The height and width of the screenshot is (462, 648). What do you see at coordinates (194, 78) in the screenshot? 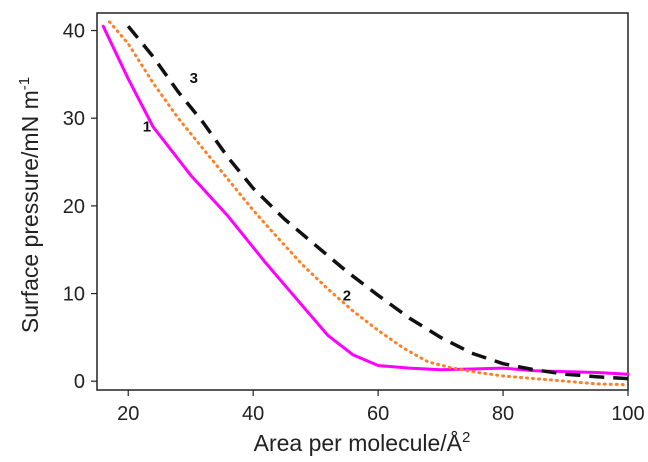
I see `curve-label-3: 3` at bounding box center [194, 78].